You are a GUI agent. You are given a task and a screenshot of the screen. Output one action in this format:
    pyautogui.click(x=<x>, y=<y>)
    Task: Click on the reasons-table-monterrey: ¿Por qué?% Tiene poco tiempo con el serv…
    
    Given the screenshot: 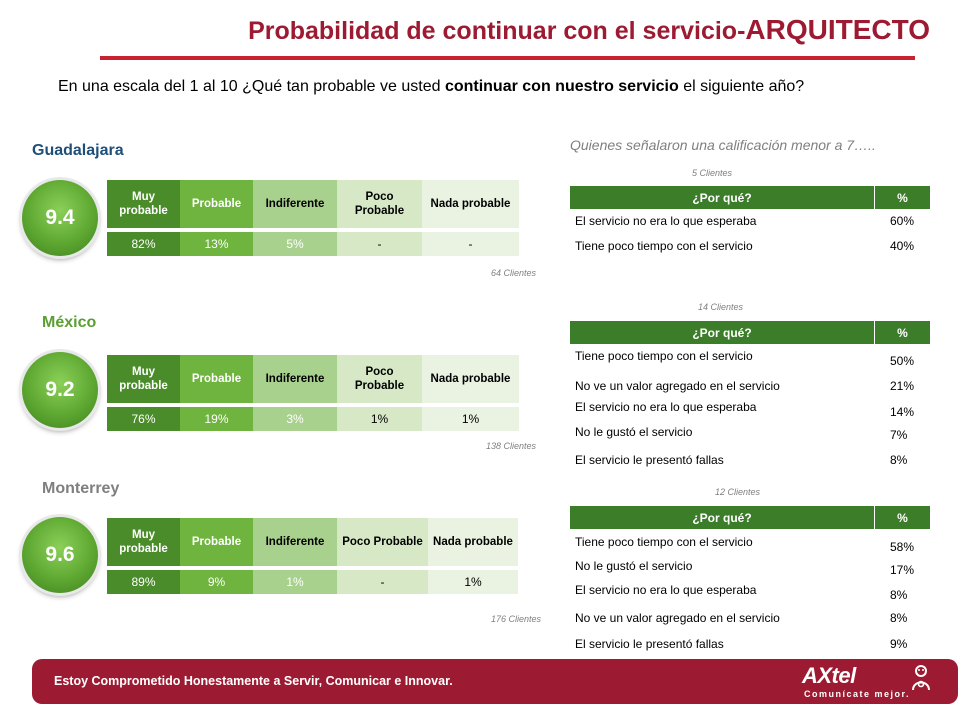 What is the action you would take?
    pyautogui.click(x=750, y=581)
    